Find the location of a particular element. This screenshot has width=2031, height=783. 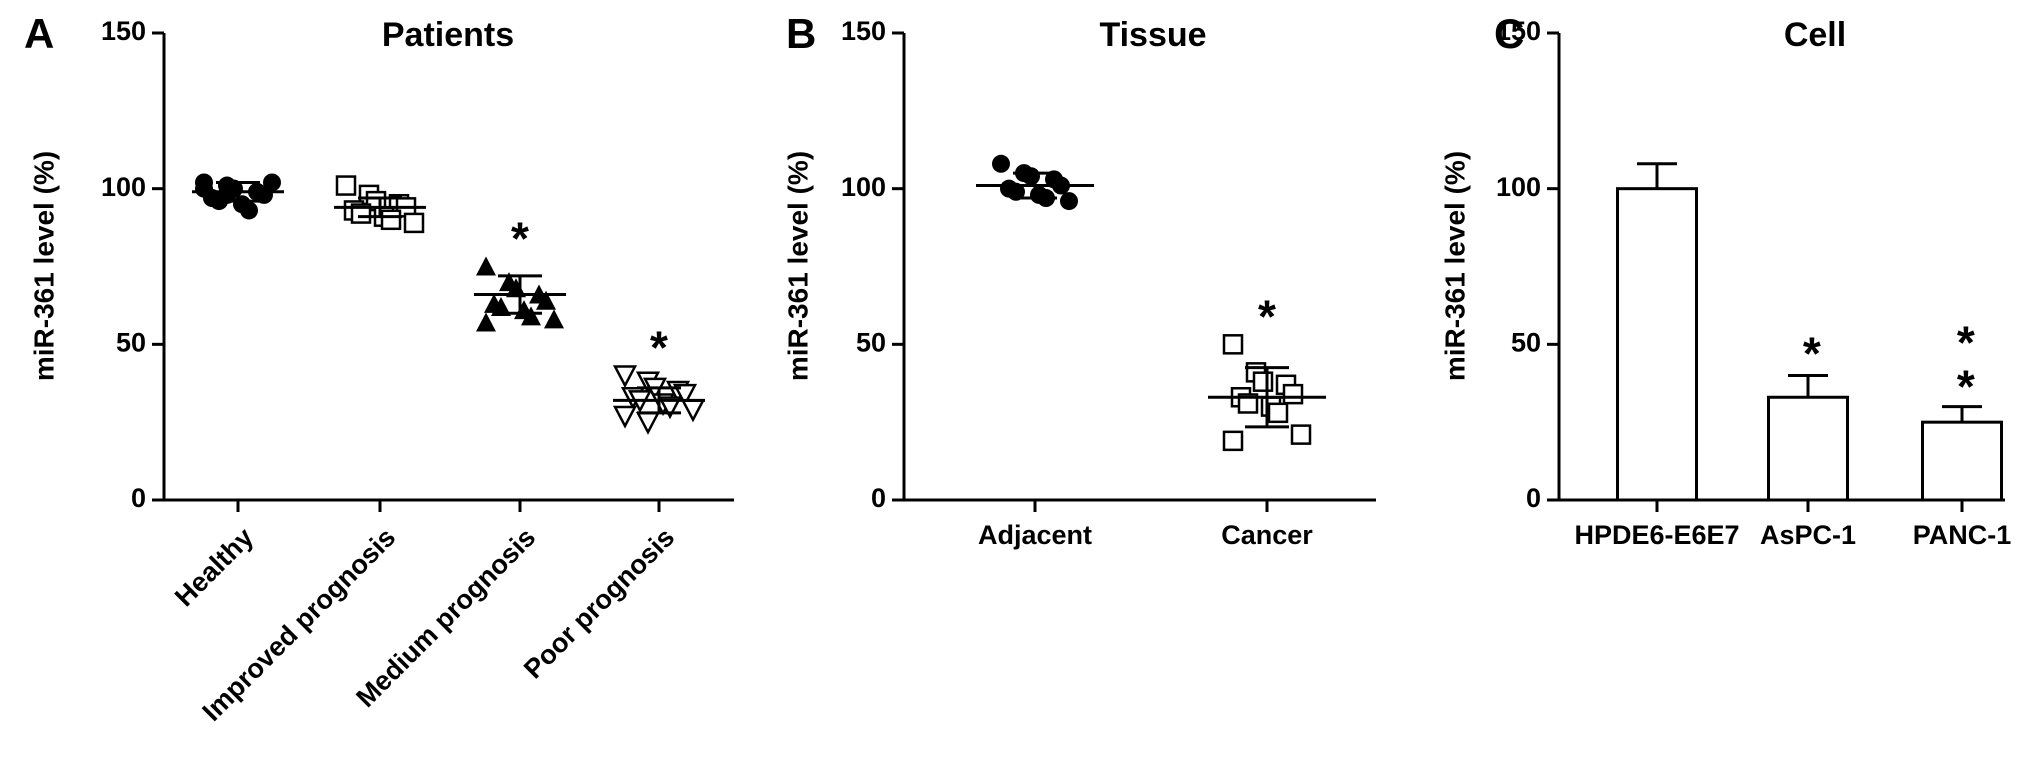

x-tick-label: HPDE6-E6E7 is located at coordinates (1656, 535).